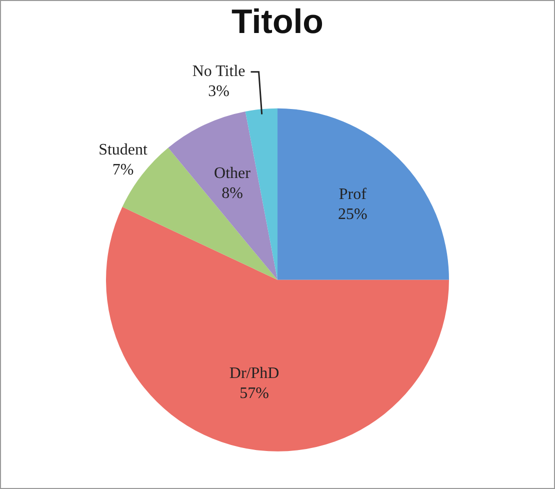 The image size is (555, 489). Describe the element at coordinates (123, 149) in the screenshot. I see `slice-label: Student` at that location.